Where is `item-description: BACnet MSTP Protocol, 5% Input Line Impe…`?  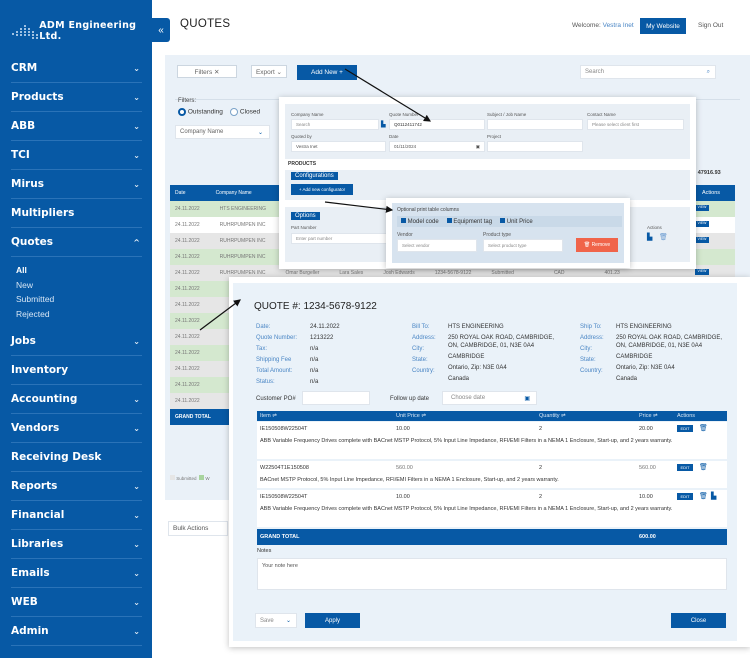 item-description: BACnet MSTP Protocol, 5% Input Line Impe… is located at coordinates (409, 480).